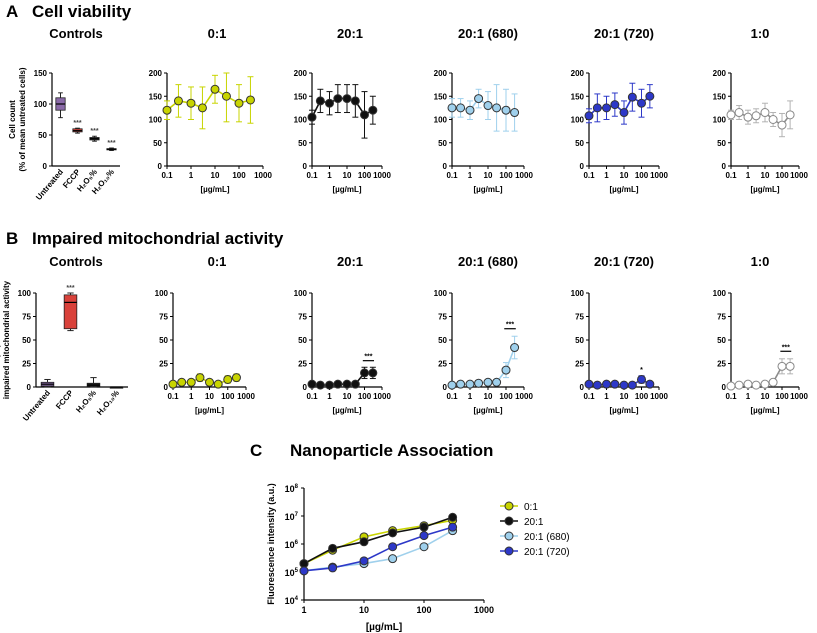  Describe the element at coordinates (589, 175) in the screenshot. I see `x-tick-label: 0.1` at that location.